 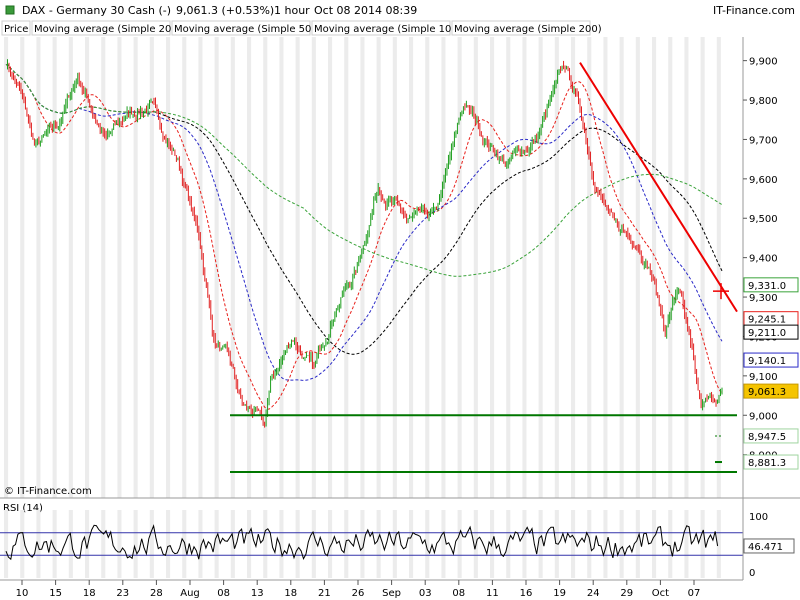 I want to click on x-tick-label: 24, so click(x=593, y=593).